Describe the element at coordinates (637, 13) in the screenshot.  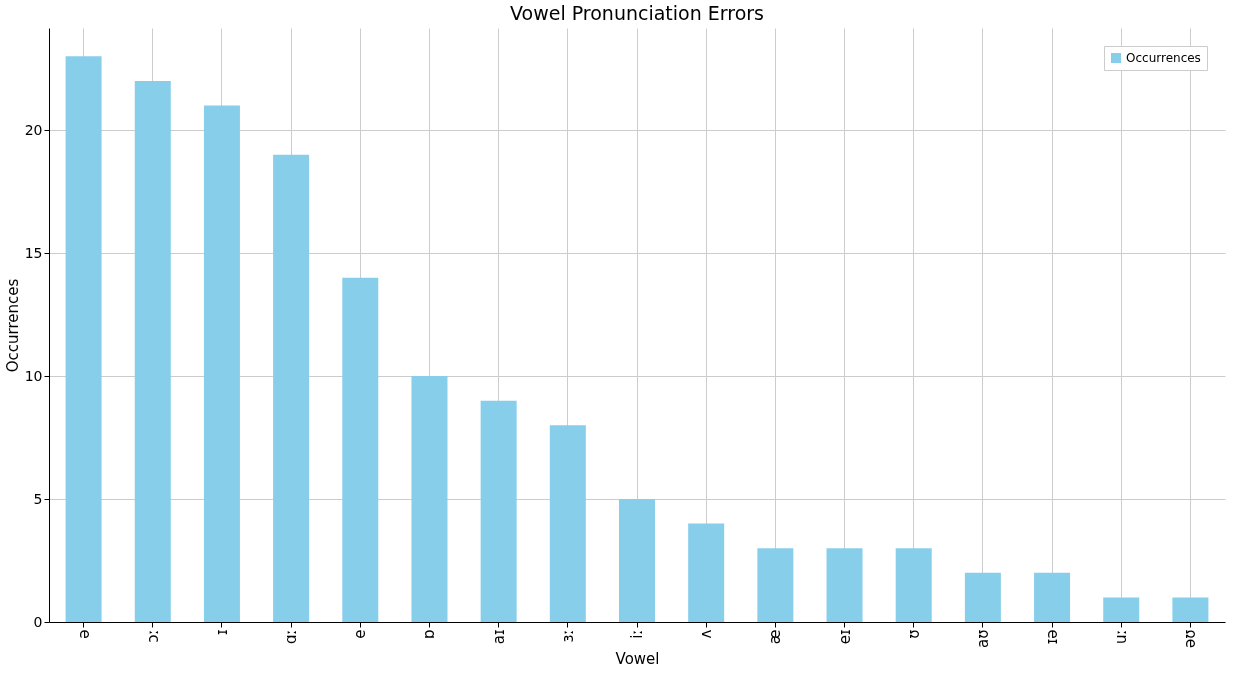
I see `chart-title: Vowel Pronunciation Errors` at that location.